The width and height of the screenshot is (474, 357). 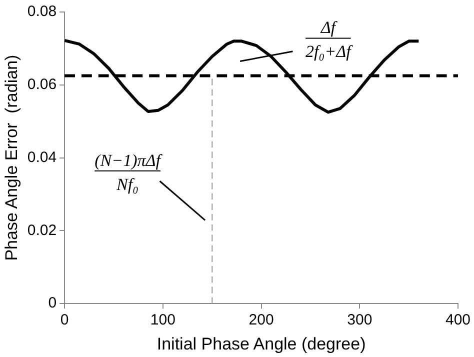 What do you see at coordinates (52, 303) in the screenshot?
I see `y-tick-label: 0` at bounding box center [52, 303].